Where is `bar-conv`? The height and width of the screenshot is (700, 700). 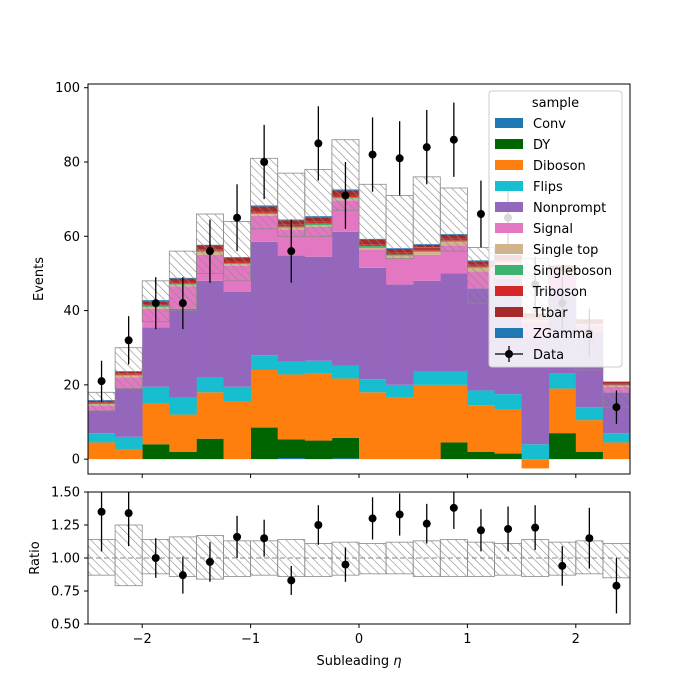 bar-conv is located at coordinates (345, 459).